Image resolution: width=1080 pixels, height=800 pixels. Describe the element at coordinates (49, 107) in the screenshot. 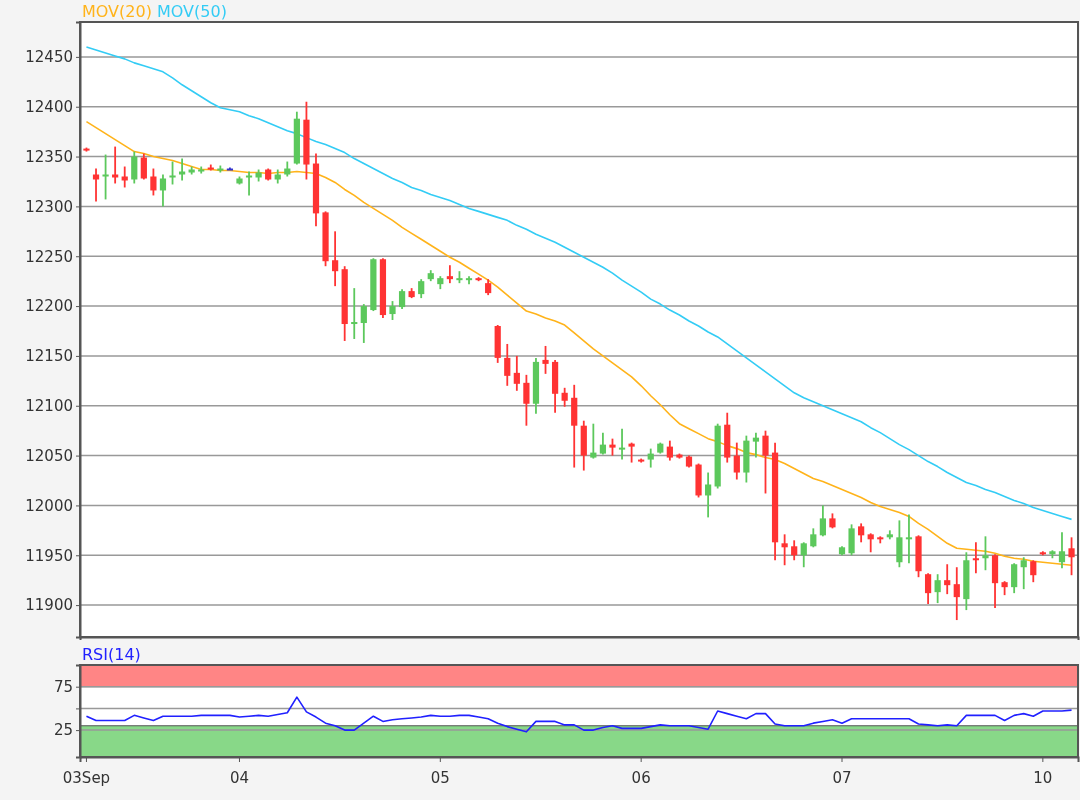

I see `y-tick-label: 12400` at that location.